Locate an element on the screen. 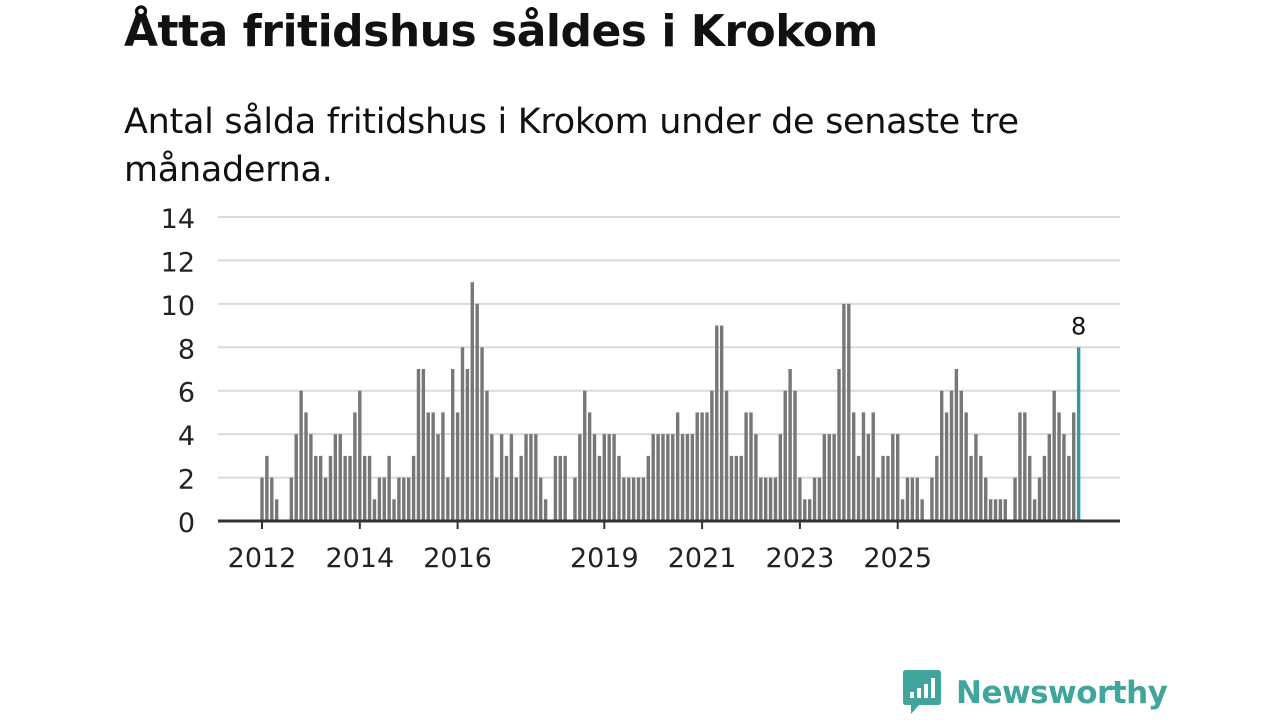 This screenshot has width=1280, height=720. x-tick-label: 2025 is located at coordinates (897, 558).